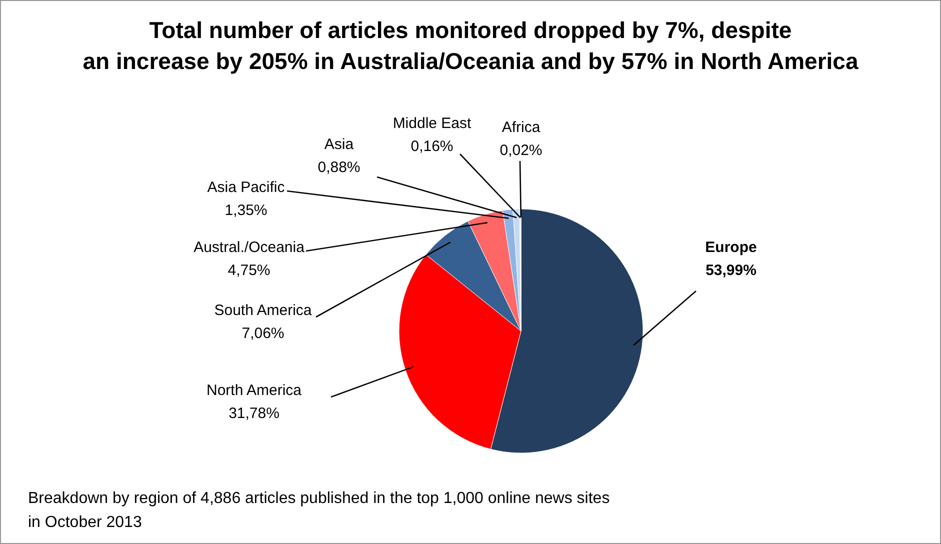  Describe the element at coordinates (339, 144) in the screenshot. I see `slice-label: Asia` at that location.